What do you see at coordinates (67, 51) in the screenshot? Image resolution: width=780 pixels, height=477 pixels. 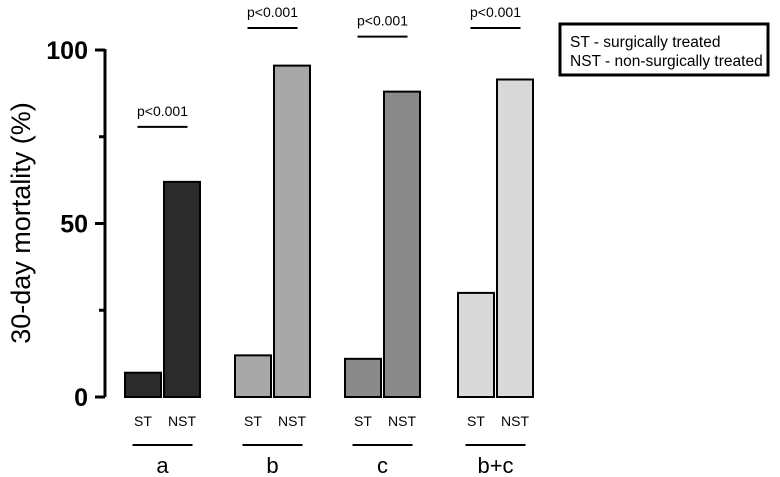 I see `y-tick-label: 100` at bounding box center [67, 51].